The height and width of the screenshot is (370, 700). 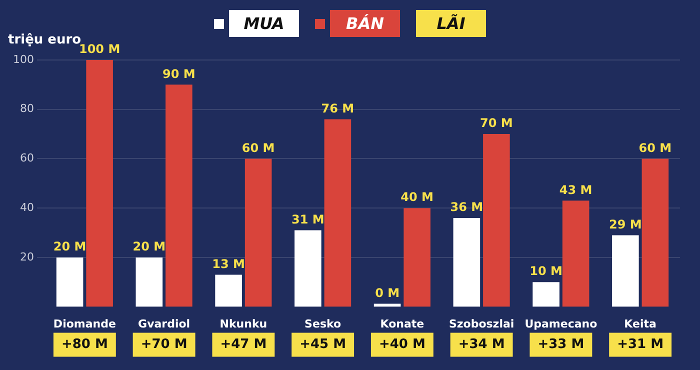 I want to click on y-tick-label: 100, so click(x=23, y=59).